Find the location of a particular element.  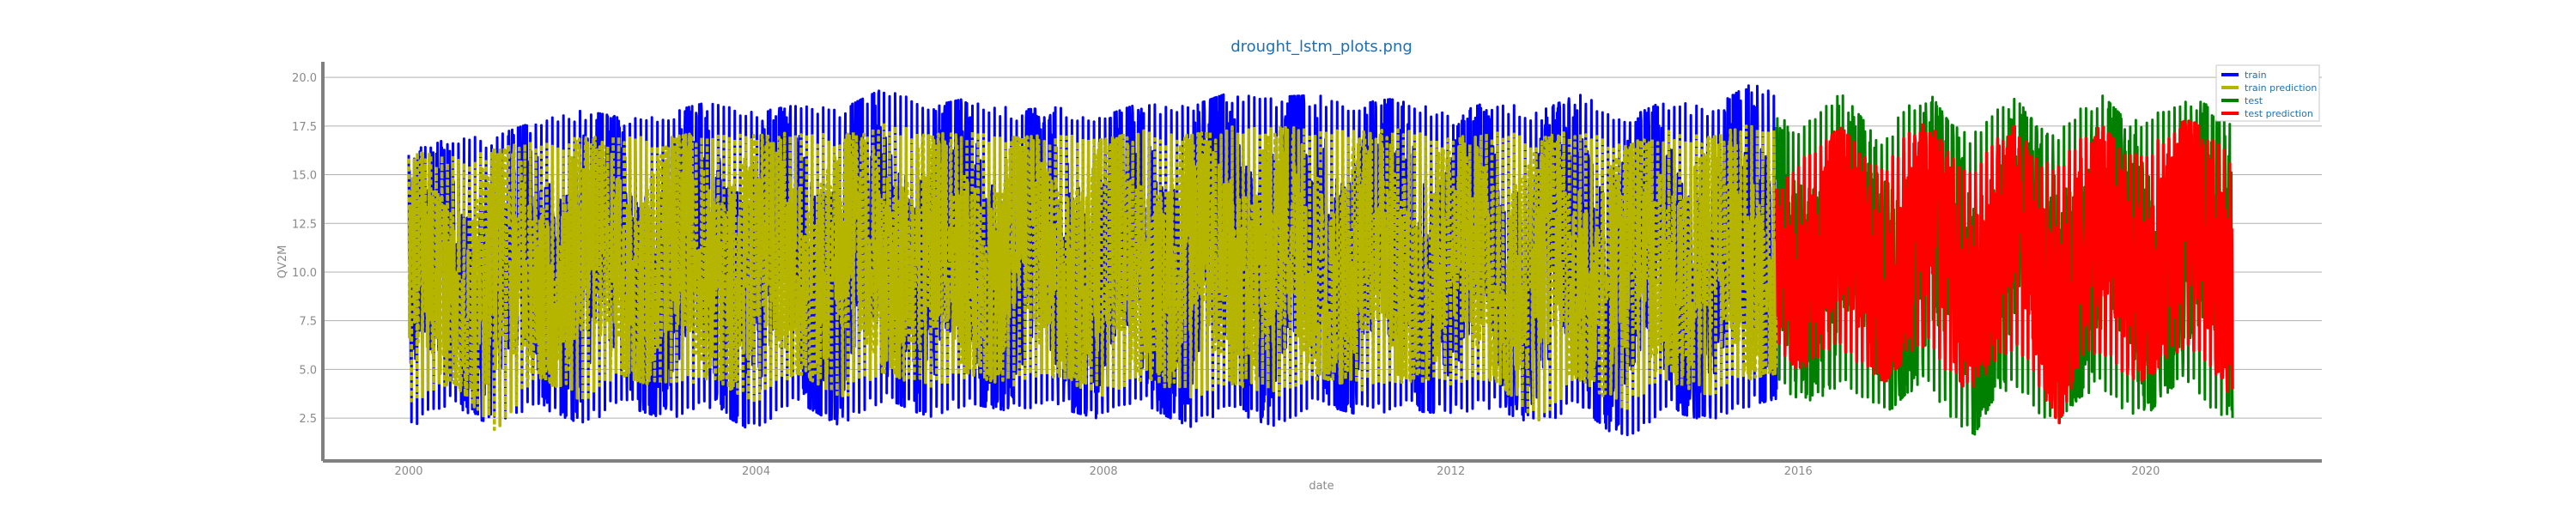

legend-label: test prediction is located at coordinates (2279, 113).